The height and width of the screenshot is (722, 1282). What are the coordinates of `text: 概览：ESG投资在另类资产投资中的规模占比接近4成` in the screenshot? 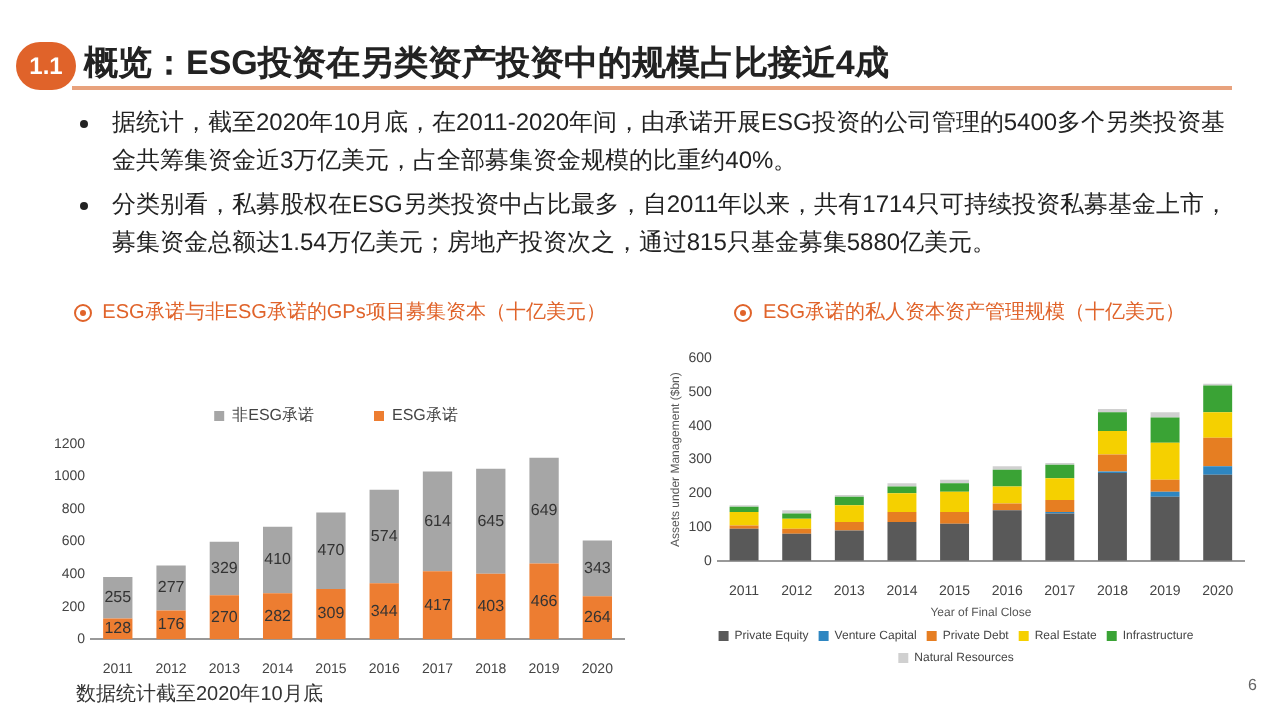 It's located at (486, 64).